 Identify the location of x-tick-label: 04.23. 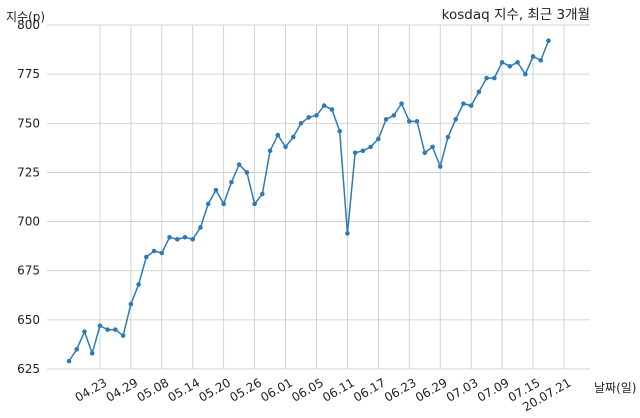
(91, 389).